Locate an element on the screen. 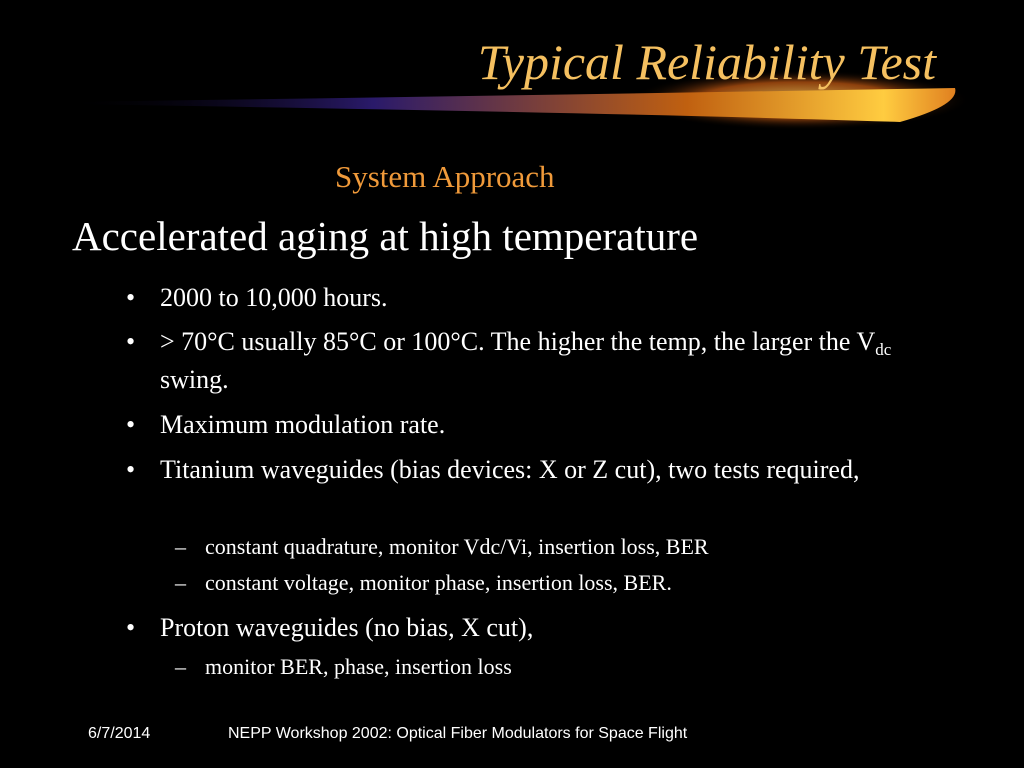 The width and height of the screenshot is (1024, 768). title: Typical Reliability Test is located at coordinates (706, 62).